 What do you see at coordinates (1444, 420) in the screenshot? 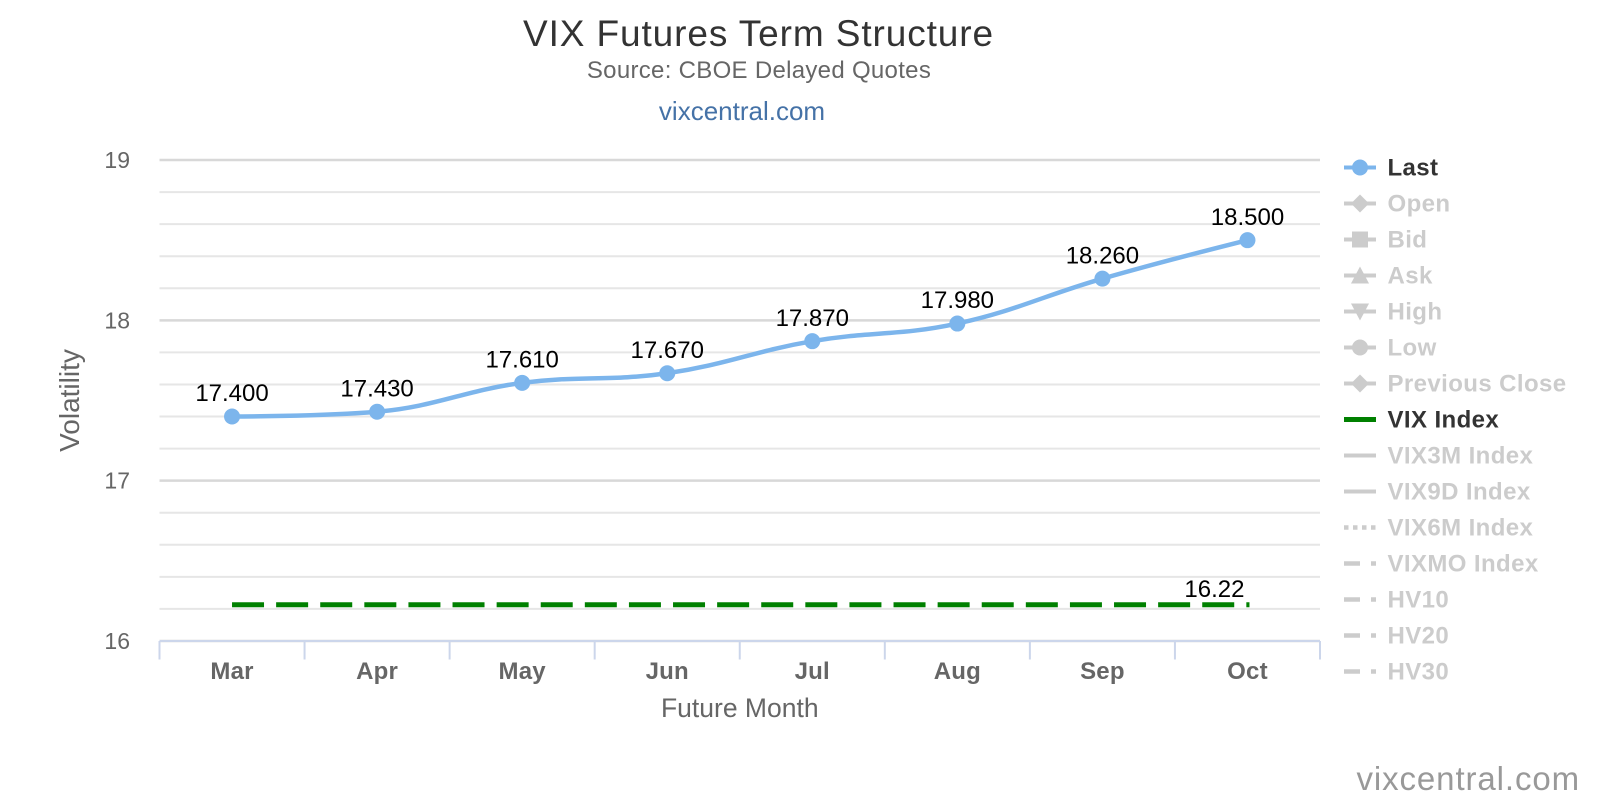
I see `svg-text: VIX Index` at bounding box center [1444, 420].